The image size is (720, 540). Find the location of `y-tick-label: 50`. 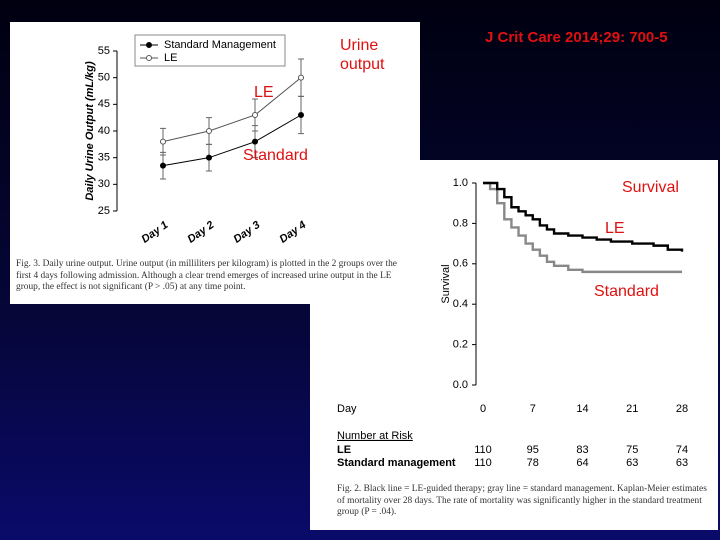

y-tick-label: 50 is located at coordinates (104, 78).